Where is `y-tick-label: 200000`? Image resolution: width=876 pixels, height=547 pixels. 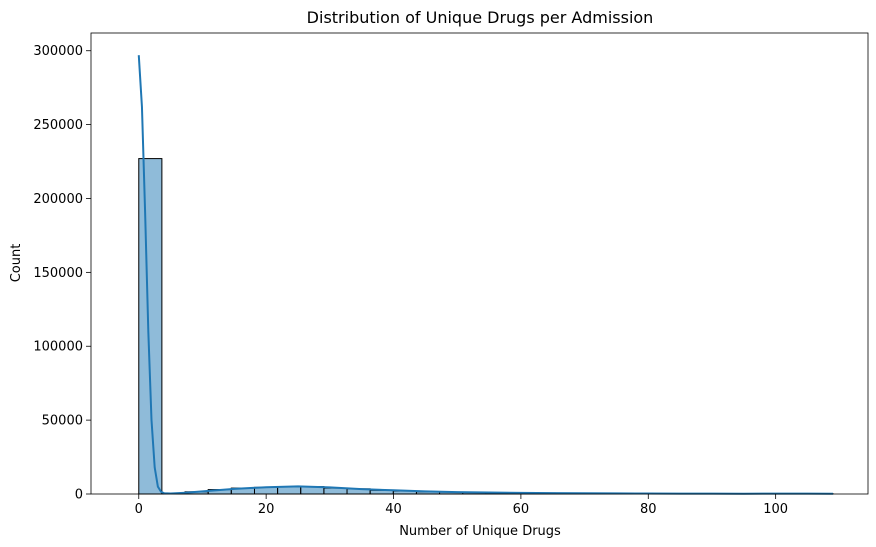 y-tick-label: 200000 is located at coordinates (58, 199).